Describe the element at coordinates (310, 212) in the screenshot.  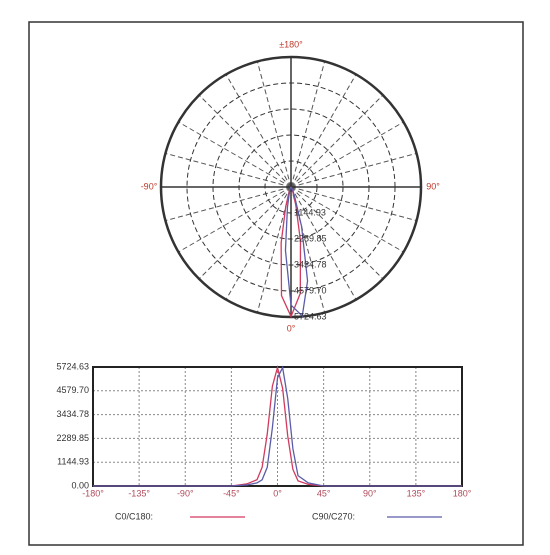
I see `radial-label: 1144.93` at that location.